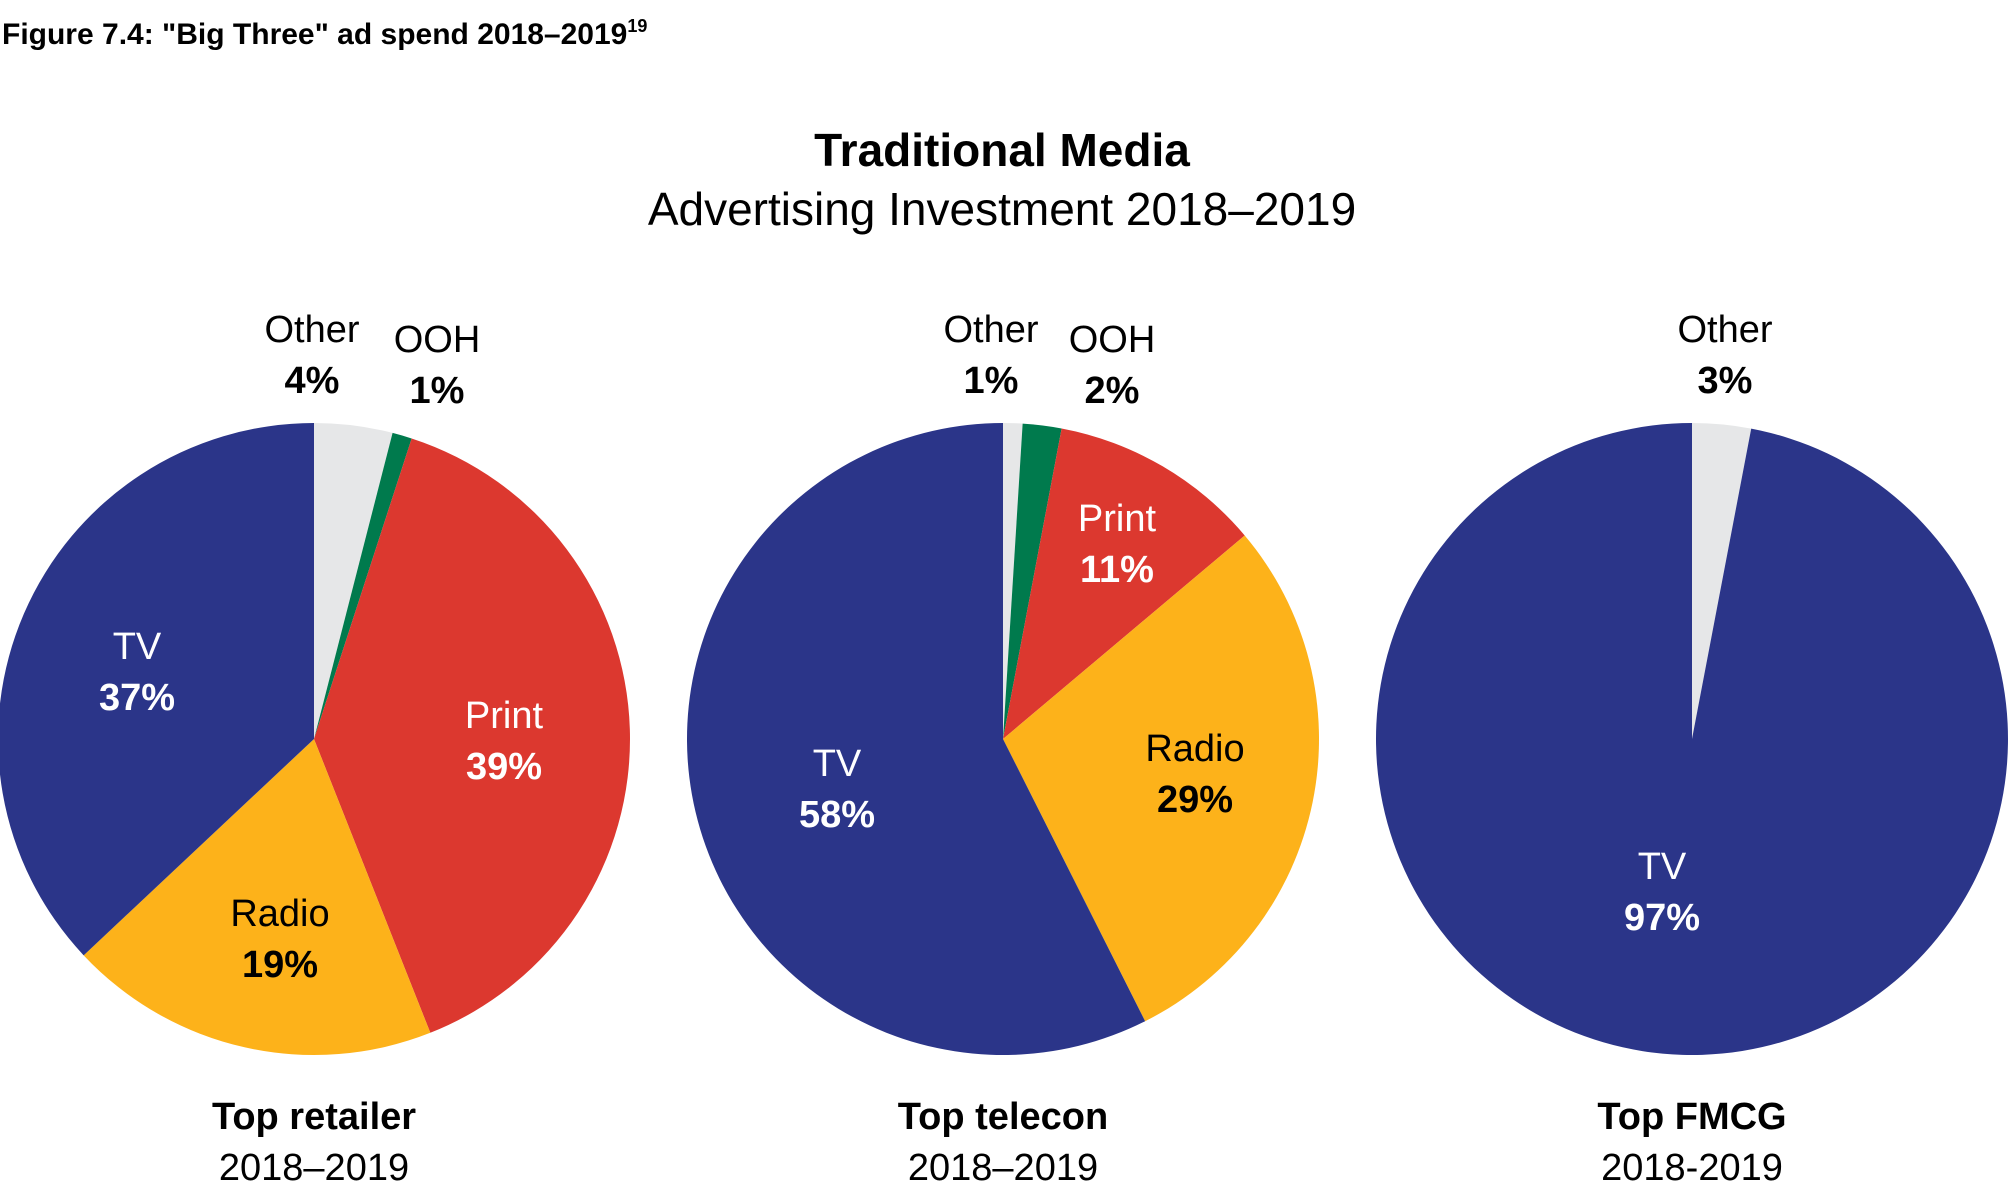 This screenshot has height=1203, width=2011. I want to click on pie-caption-title: Top retailer, so click(314, 1117).